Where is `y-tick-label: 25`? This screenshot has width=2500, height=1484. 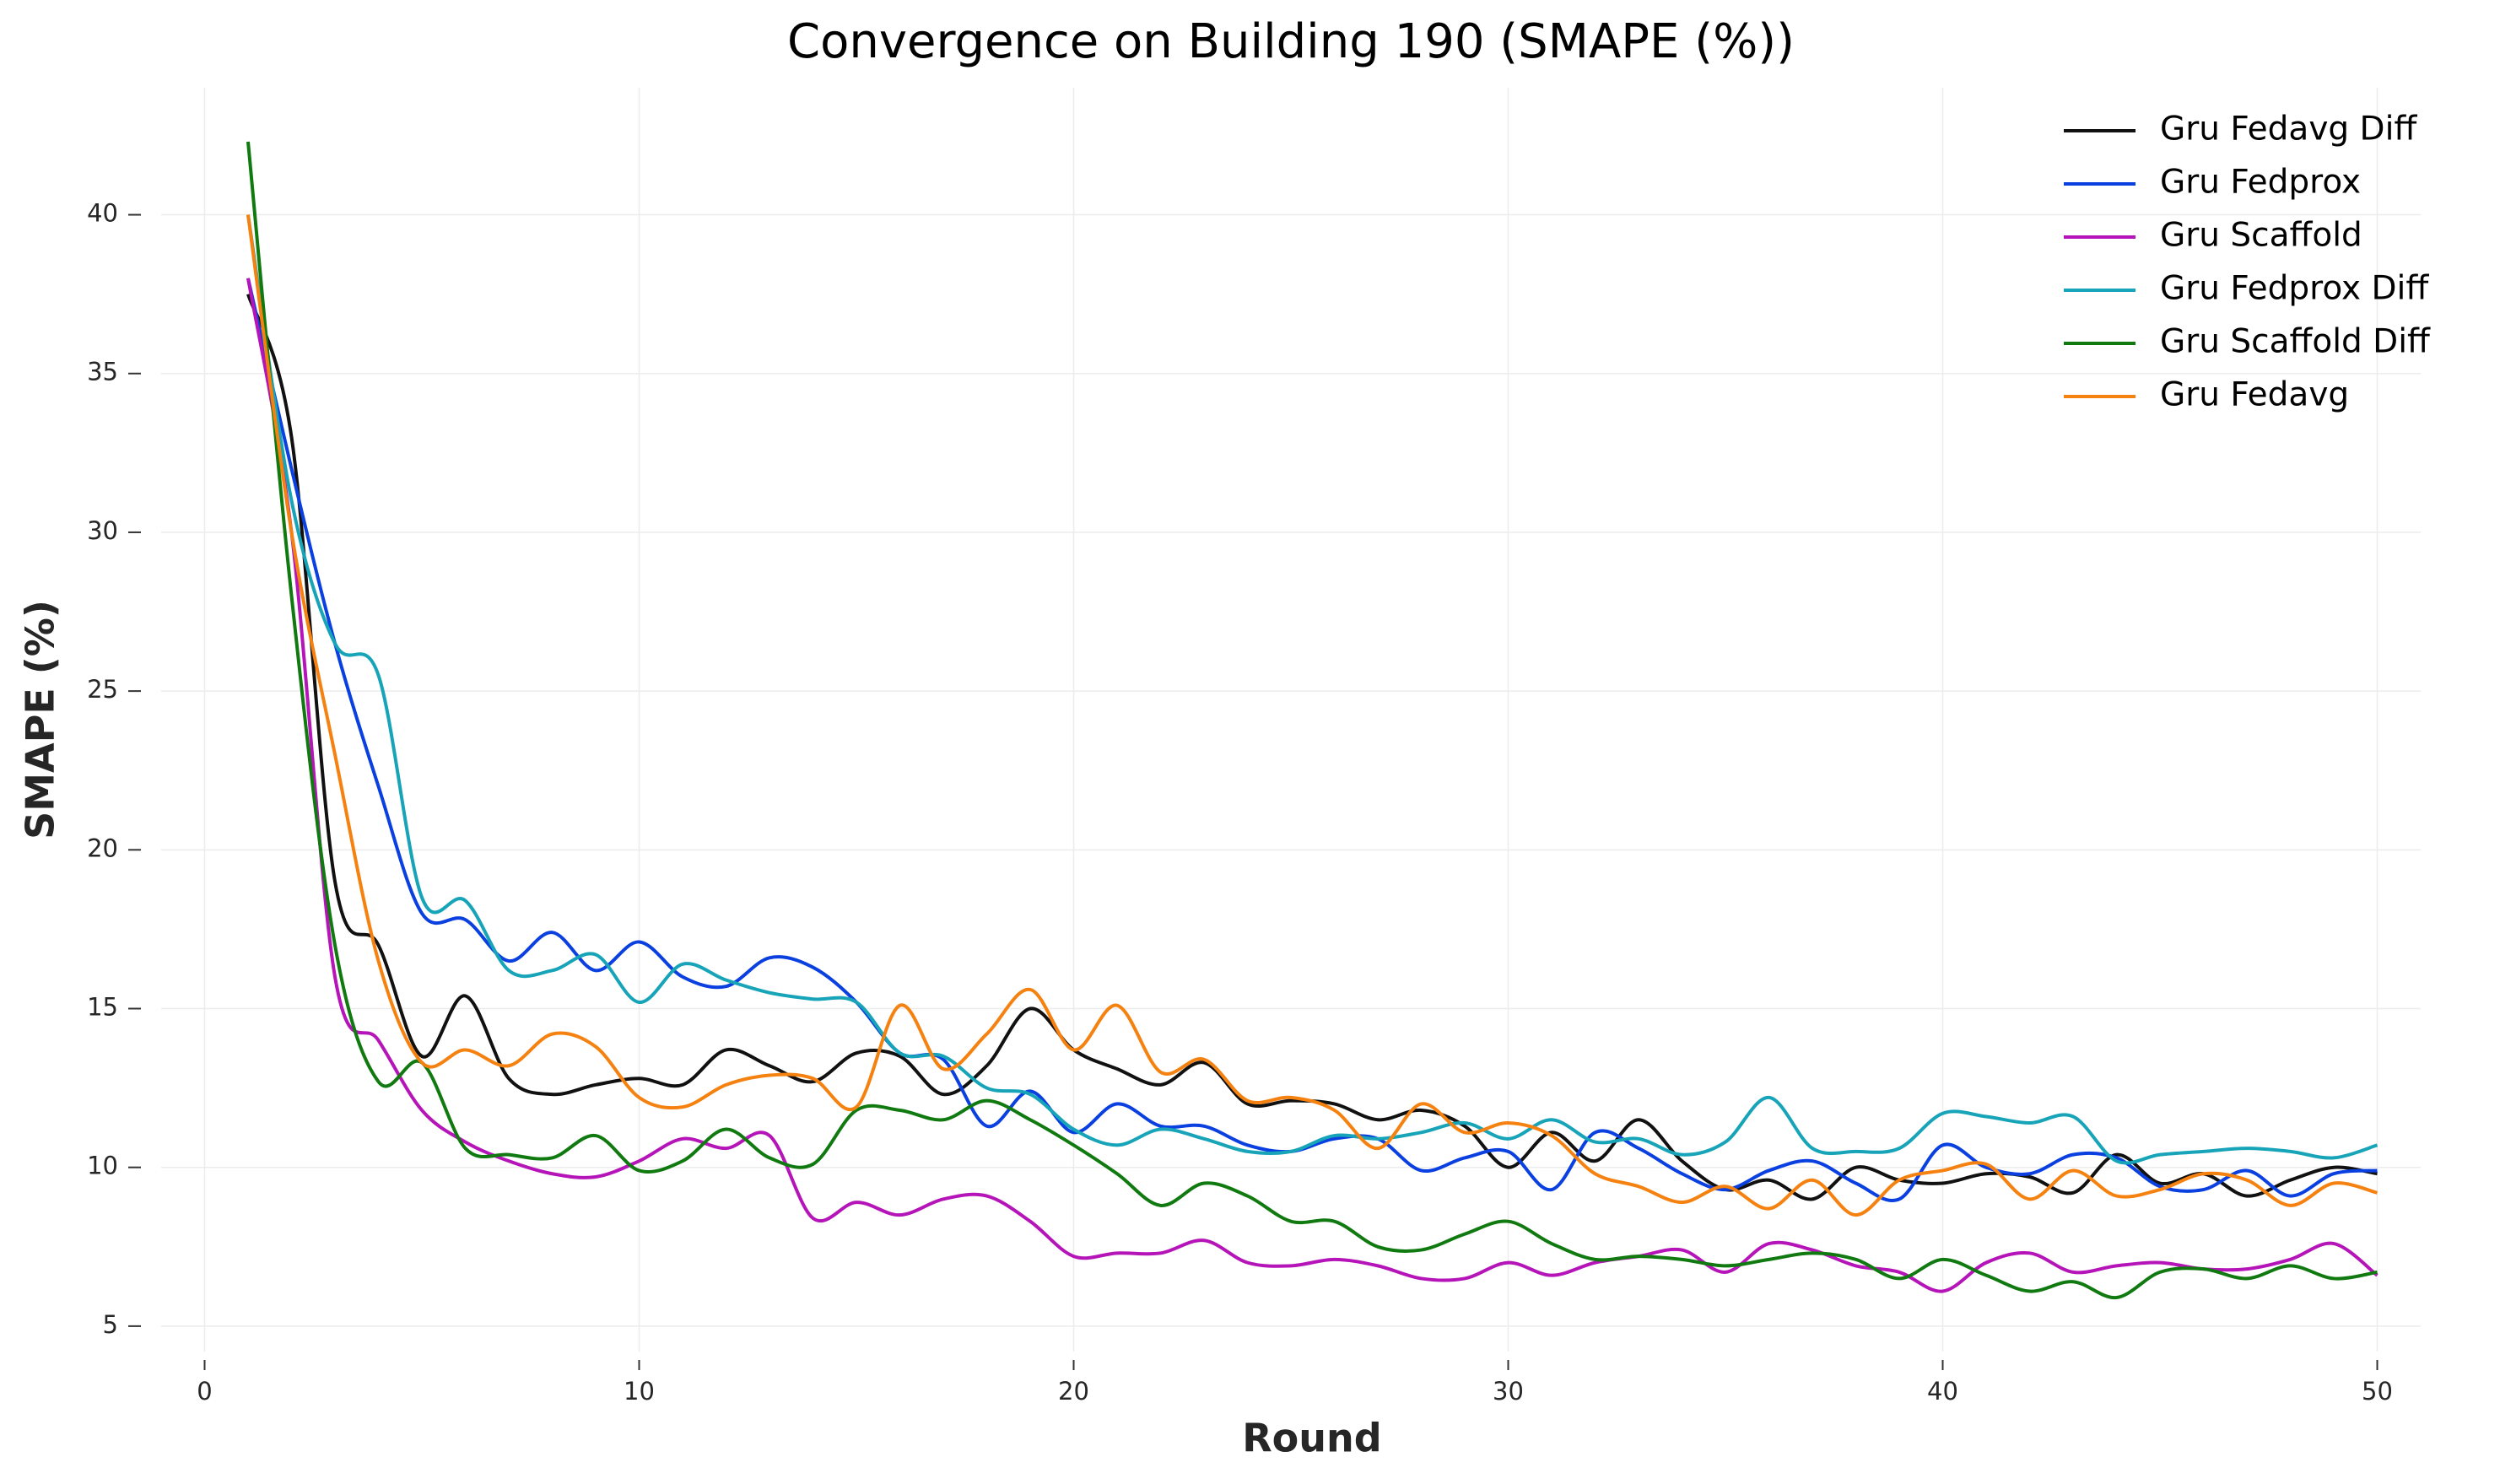 y-tick-label: 25 is located at coordinates (102, 689).